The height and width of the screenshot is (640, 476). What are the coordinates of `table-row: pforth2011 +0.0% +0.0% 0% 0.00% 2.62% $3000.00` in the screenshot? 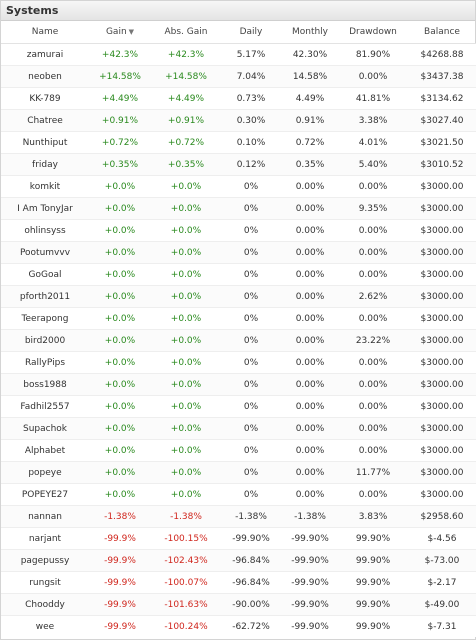 It's located at (238, 296).